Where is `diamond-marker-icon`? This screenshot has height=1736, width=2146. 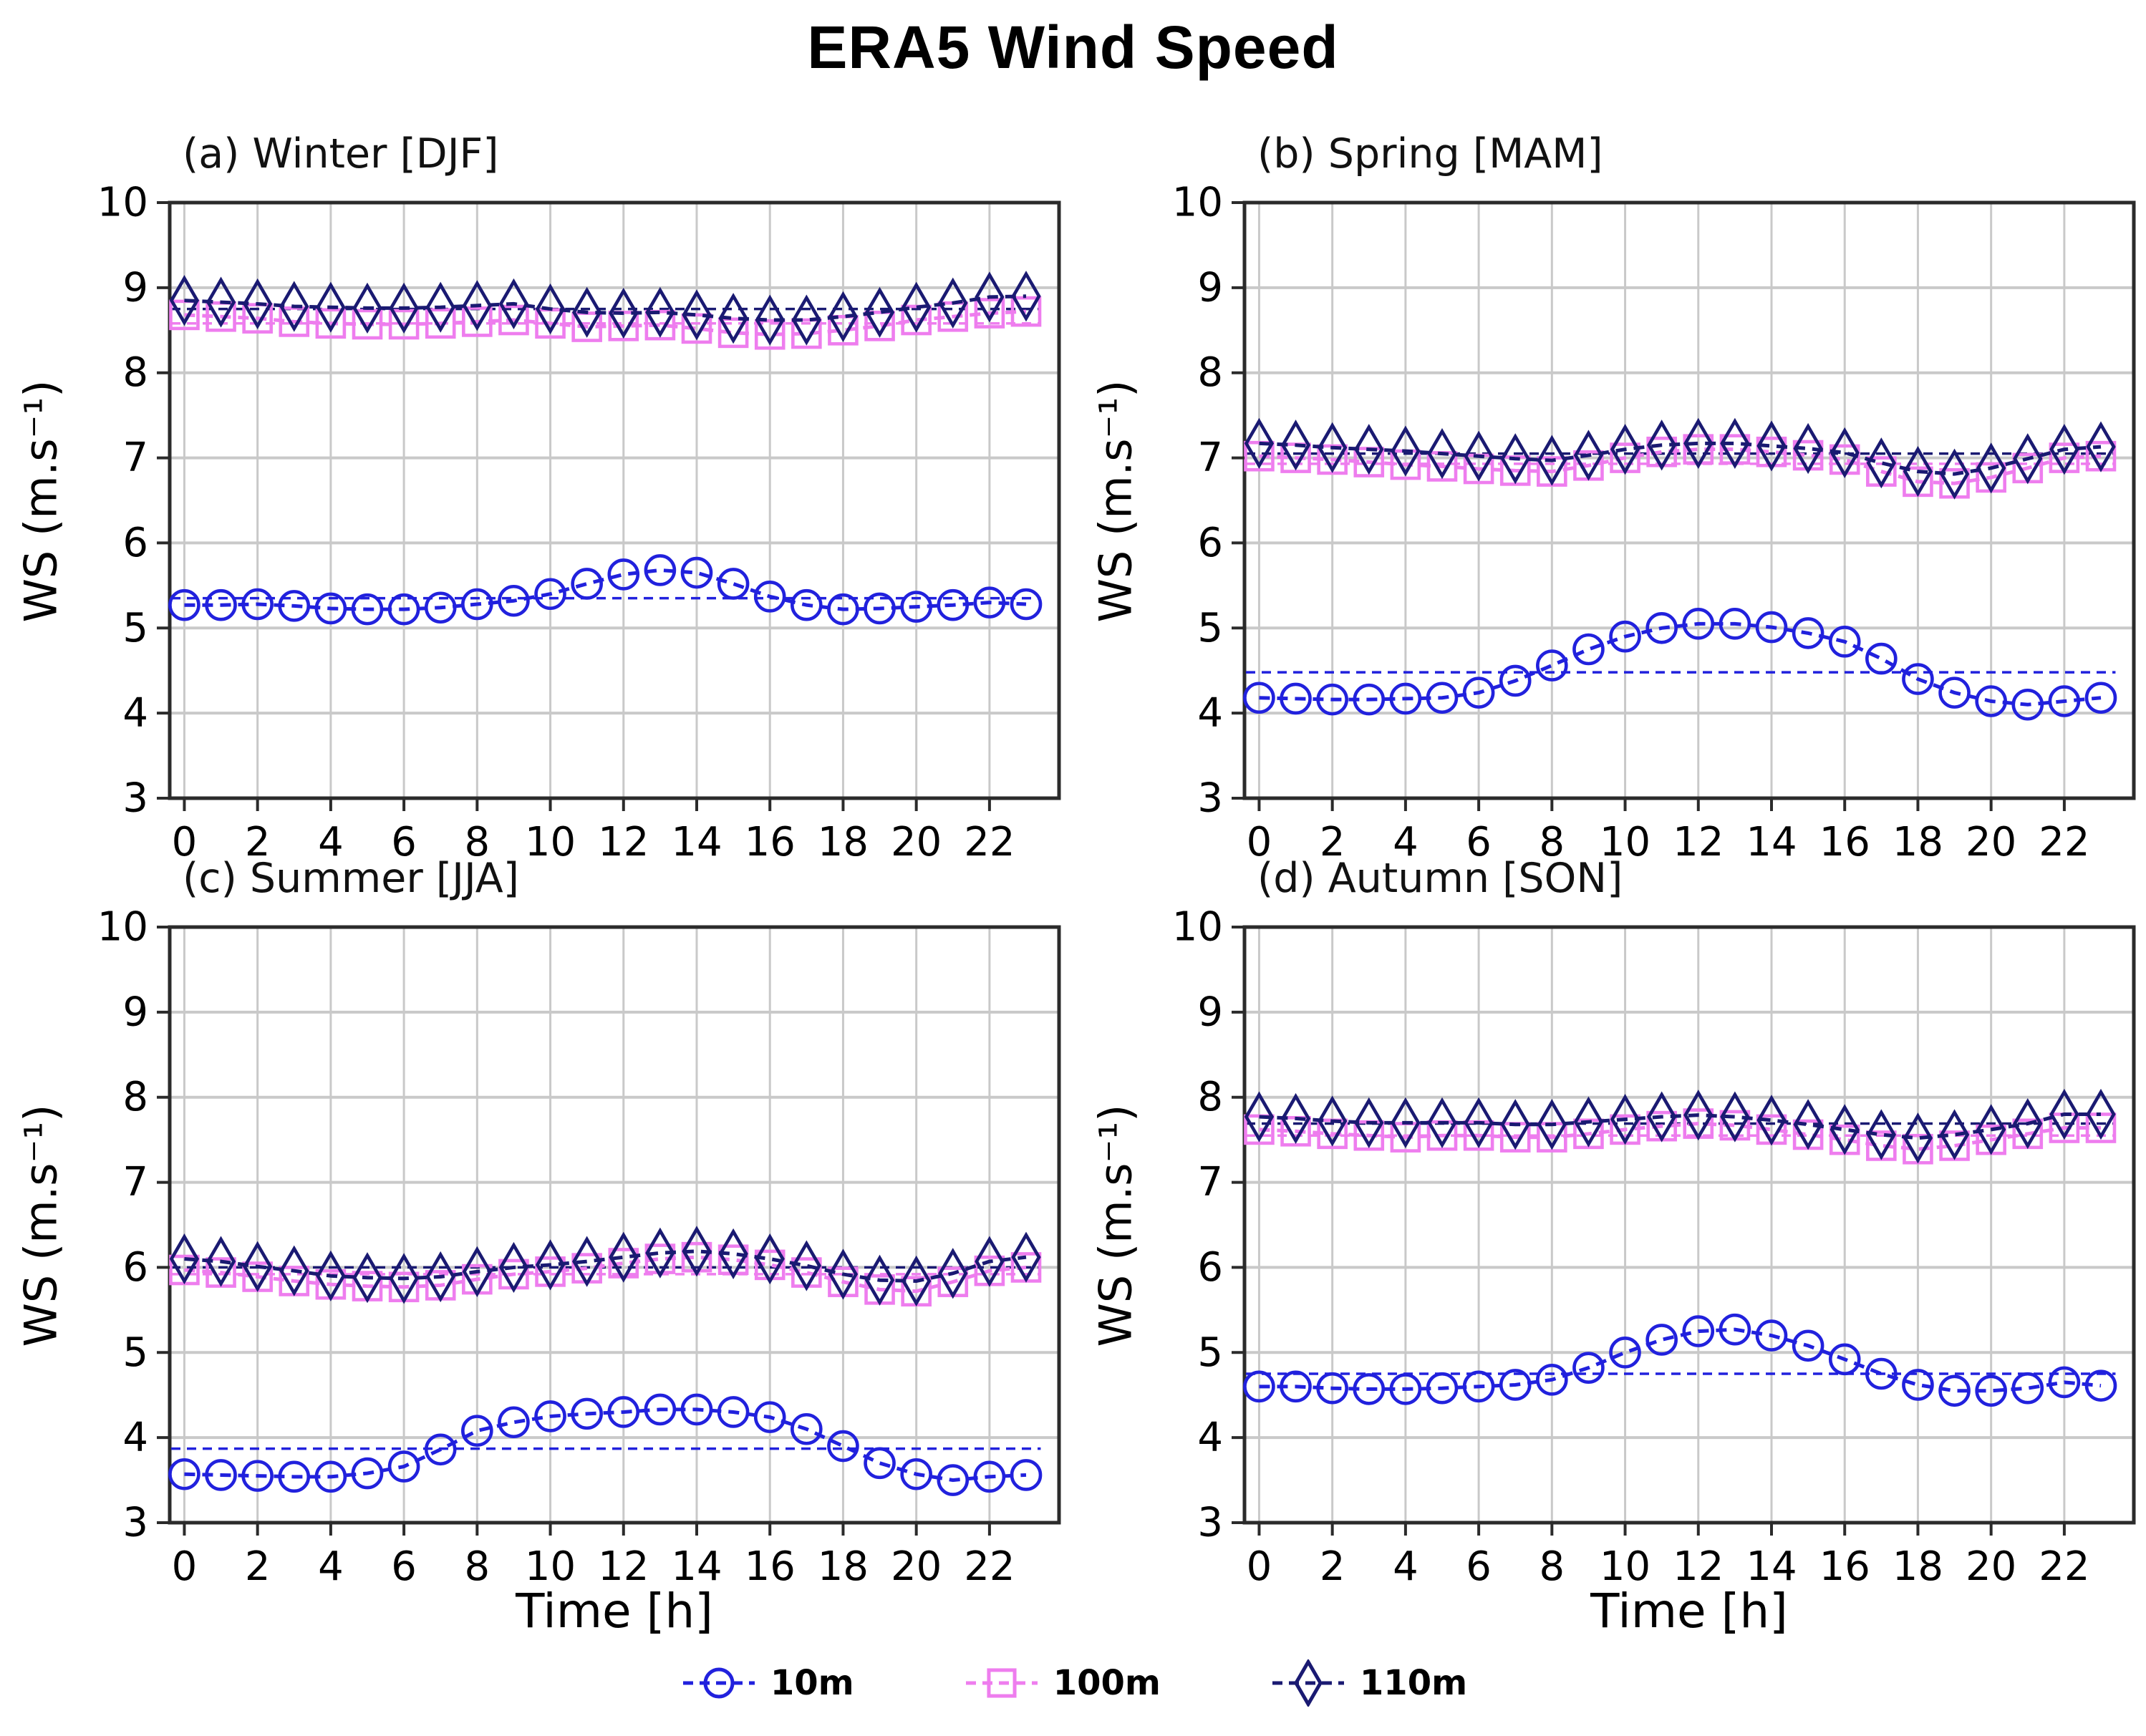
diamond-marker-icon is located at coordinates (1308, 1683).